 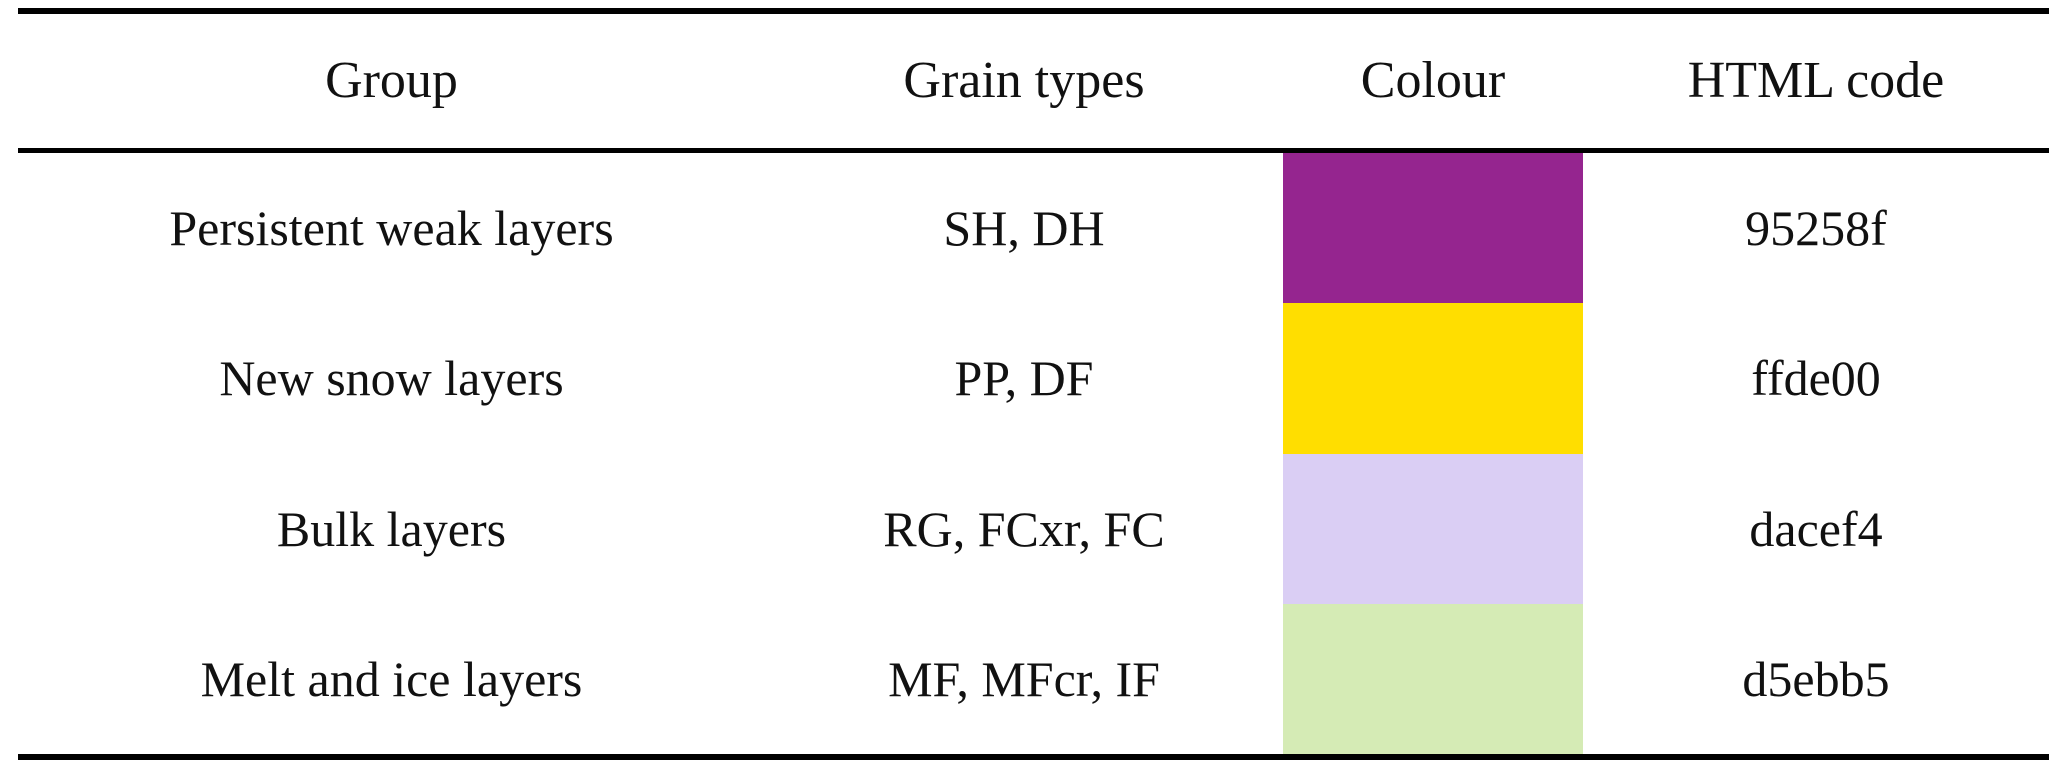 What do you see at coordinates (391, 678) in the screenshot?
I see `group-cell: Melt and ice layers` at bounding box center [391, 678].